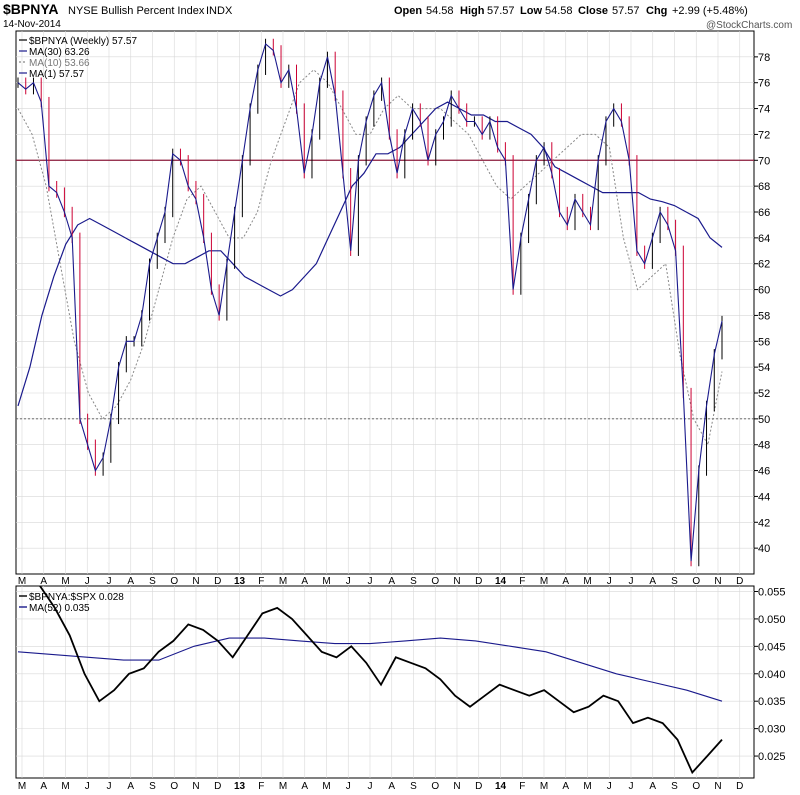 The image size is (800, 795). I want to click on ratio-x-axis: M A M J J A S O N D 13 F M A M J J A S O N D 14 F M A M J J A S O N D, so click(381, 786).